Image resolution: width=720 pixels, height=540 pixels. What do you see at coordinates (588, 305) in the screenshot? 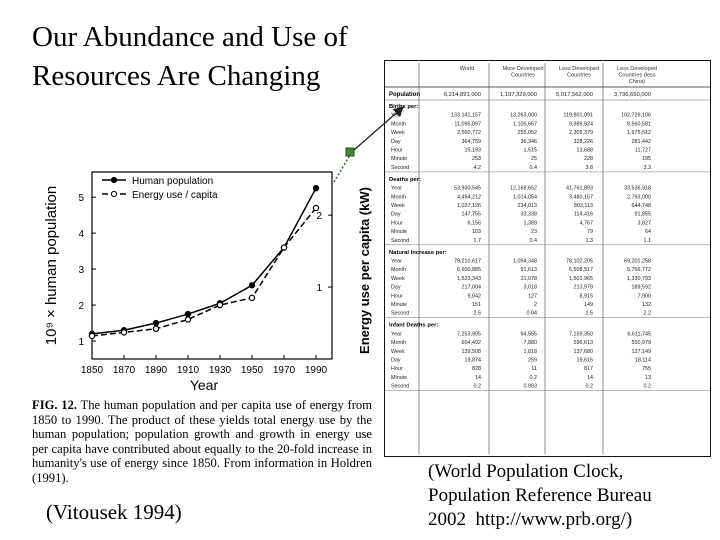
I see `cell-value: 149` at bounding box center [588, 305].